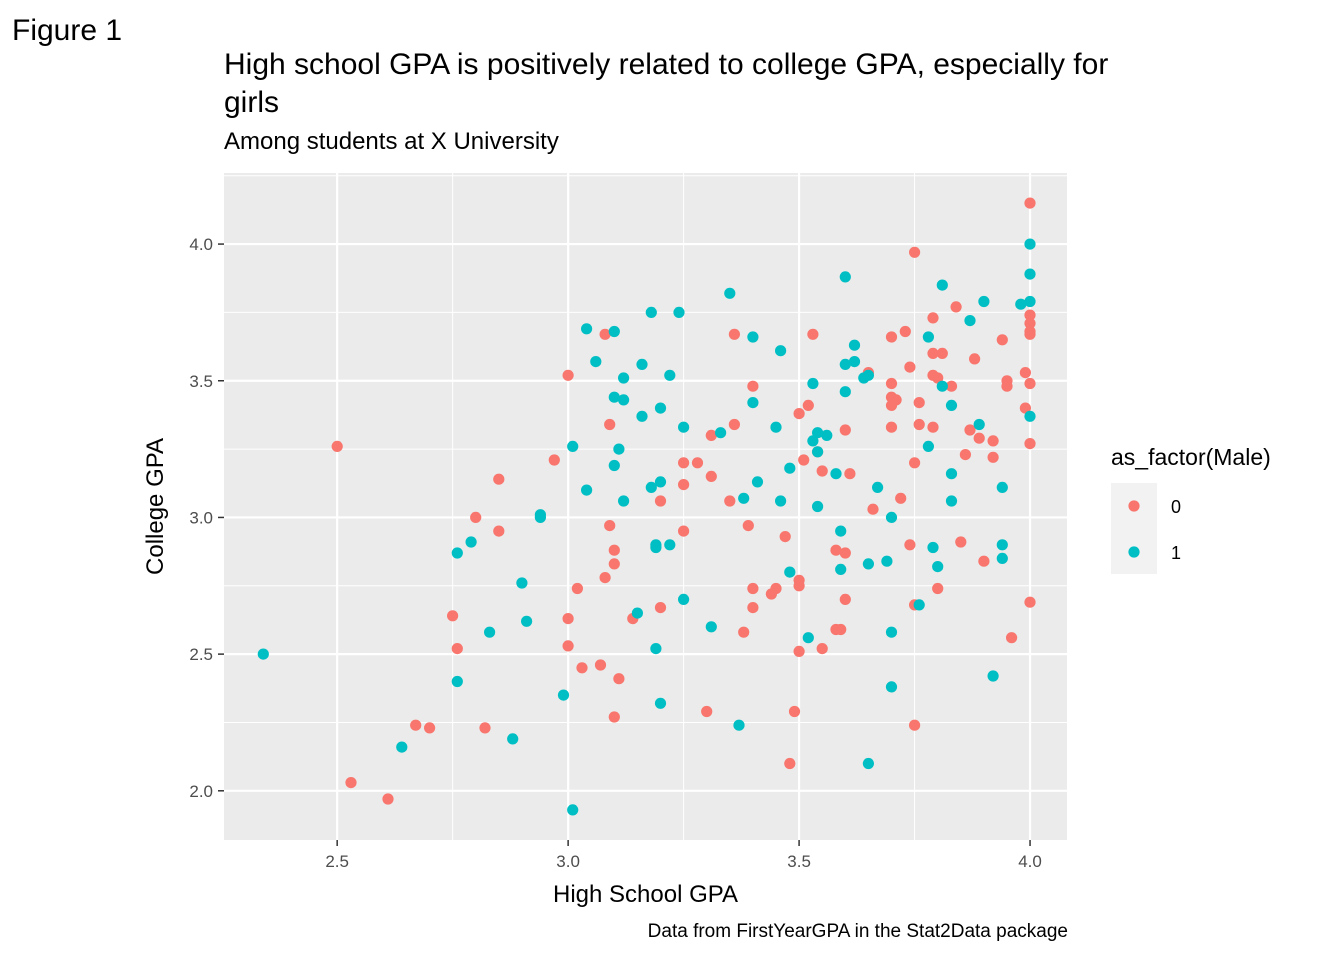 The image size is (1344, 960). Describe the element at coordinates (155, 506) in the screenshot. I see `y-axis-title: College GPA` at that location.